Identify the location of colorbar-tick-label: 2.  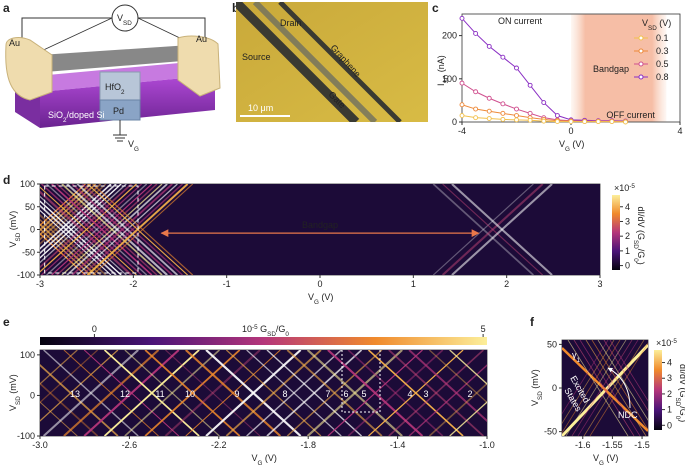
(669, 394).